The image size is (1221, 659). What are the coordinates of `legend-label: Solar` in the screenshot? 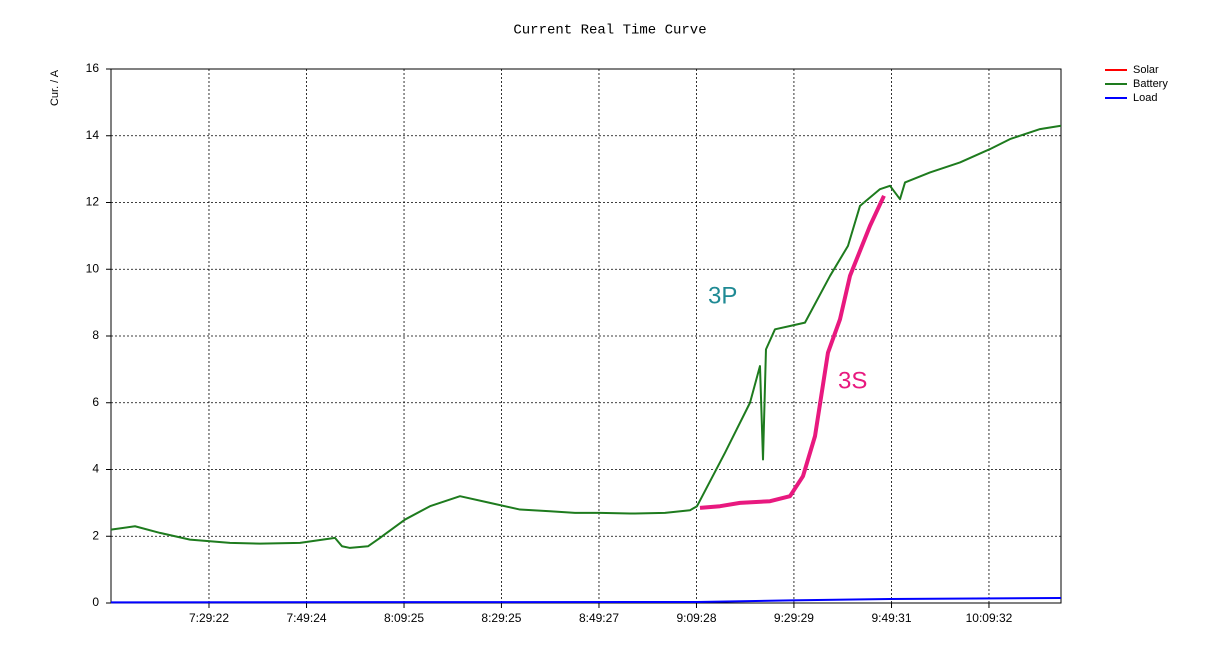 It's located at (1146, 70).